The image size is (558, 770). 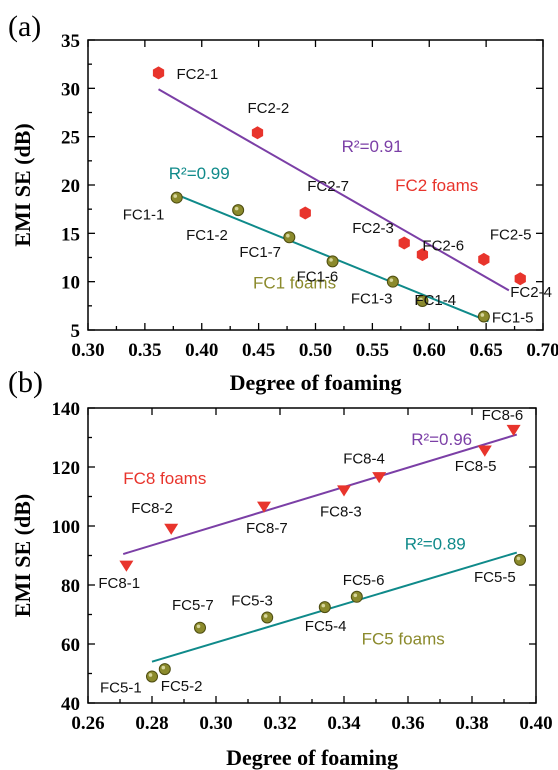 I want to click on x-tick-label: 0.30, so click(x=215, y=723).